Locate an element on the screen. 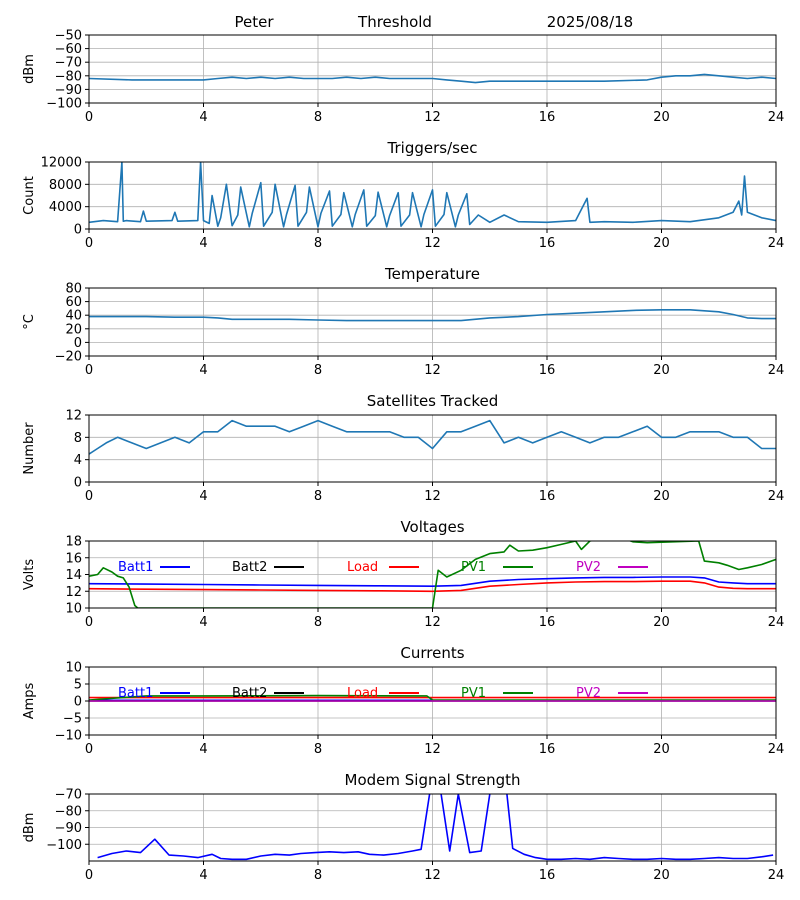  chart-title: Voltages is located at coordinates (432, 527).